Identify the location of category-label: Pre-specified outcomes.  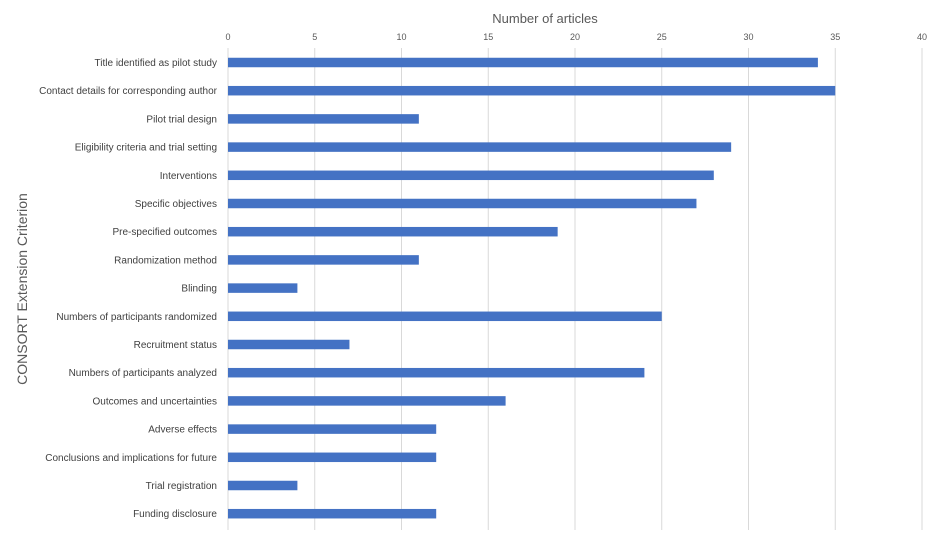
(165, 232).